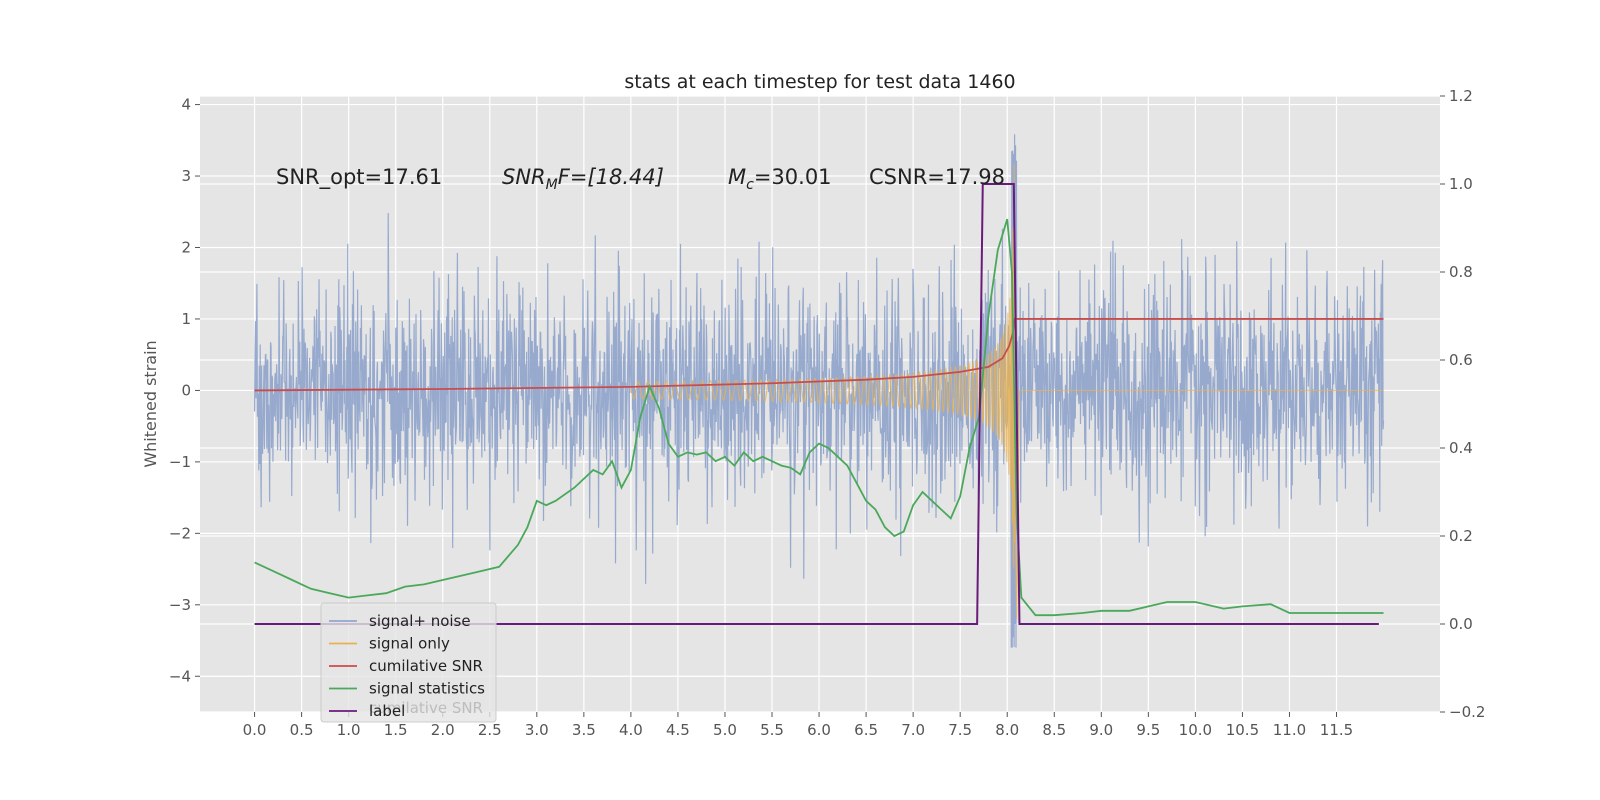 The width and height of the screenshot is (1600, 800). I want to click on y-tick-label-left: 2, so click(186, 247).